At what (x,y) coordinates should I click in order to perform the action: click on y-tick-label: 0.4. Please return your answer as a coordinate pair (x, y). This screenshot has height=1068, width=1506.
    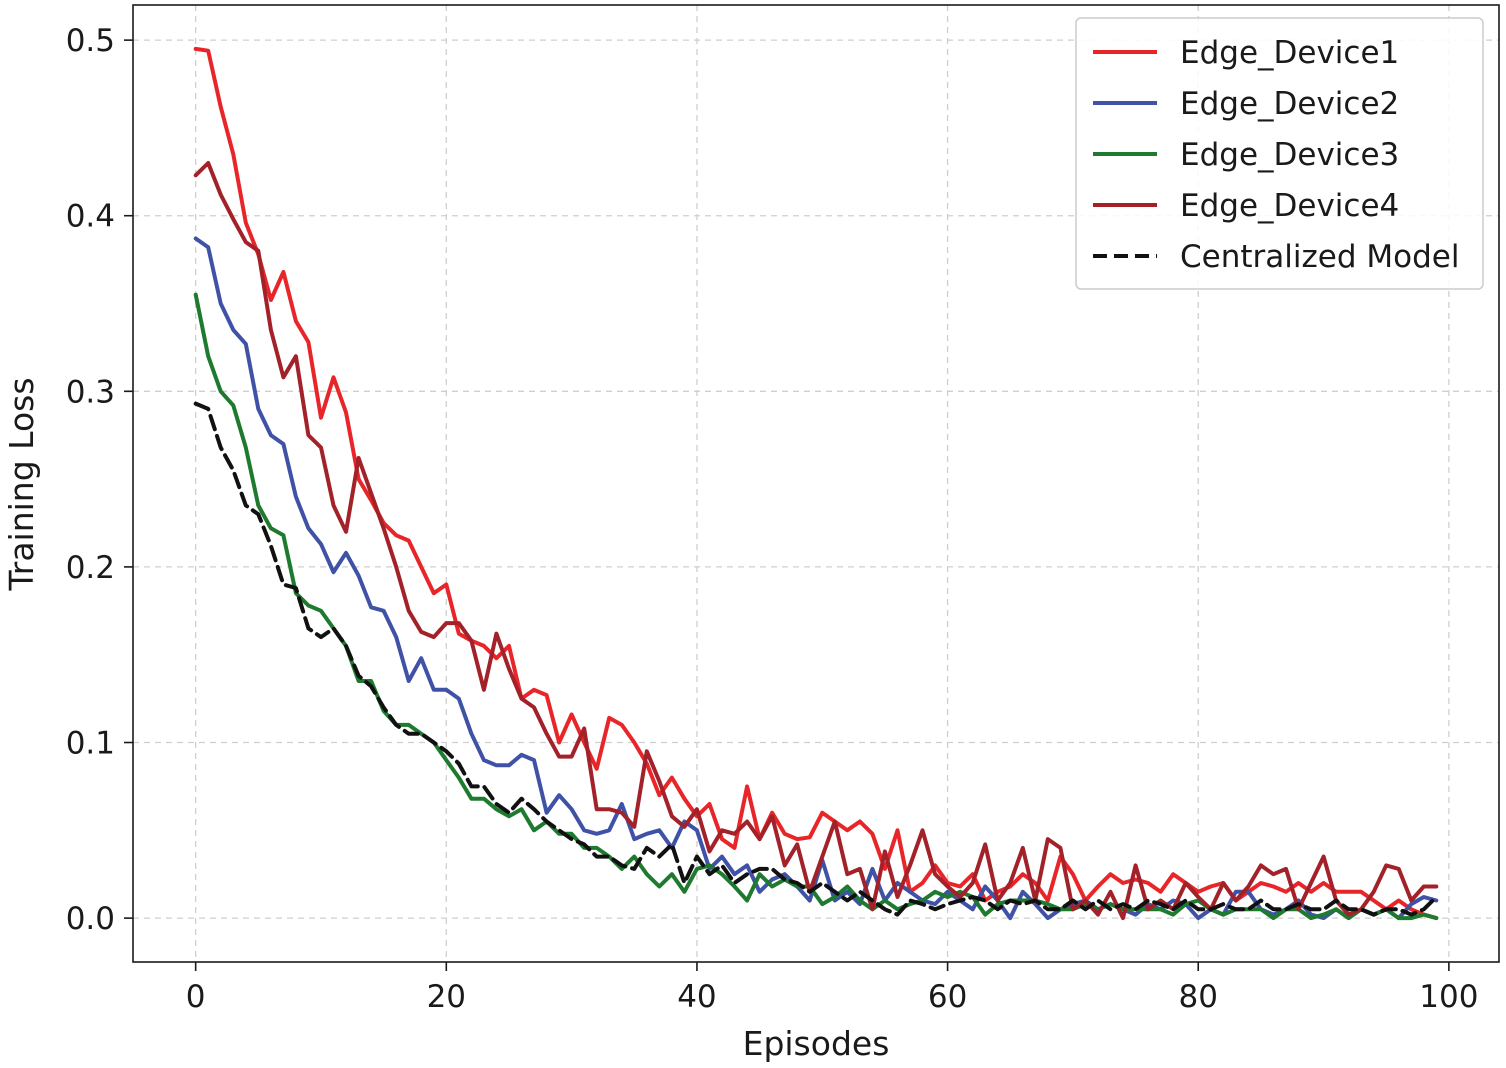
    Looking at the image, I should click on (90, 217).